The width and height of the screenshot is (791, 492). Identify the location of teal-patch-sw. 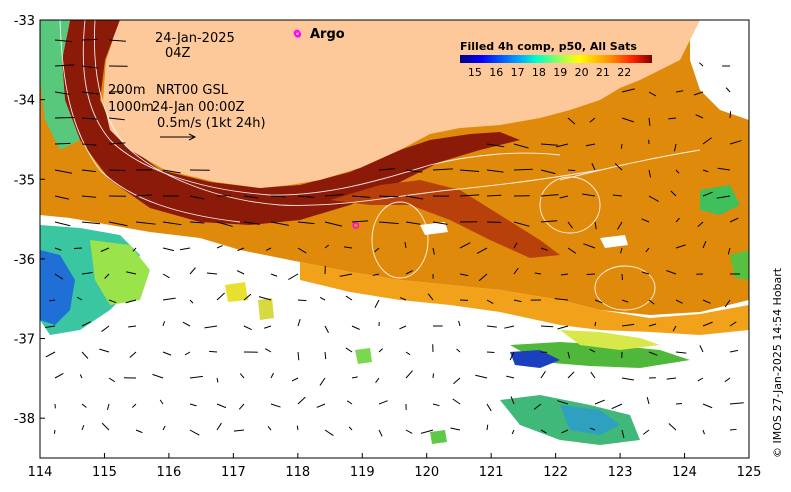
(590, 420).